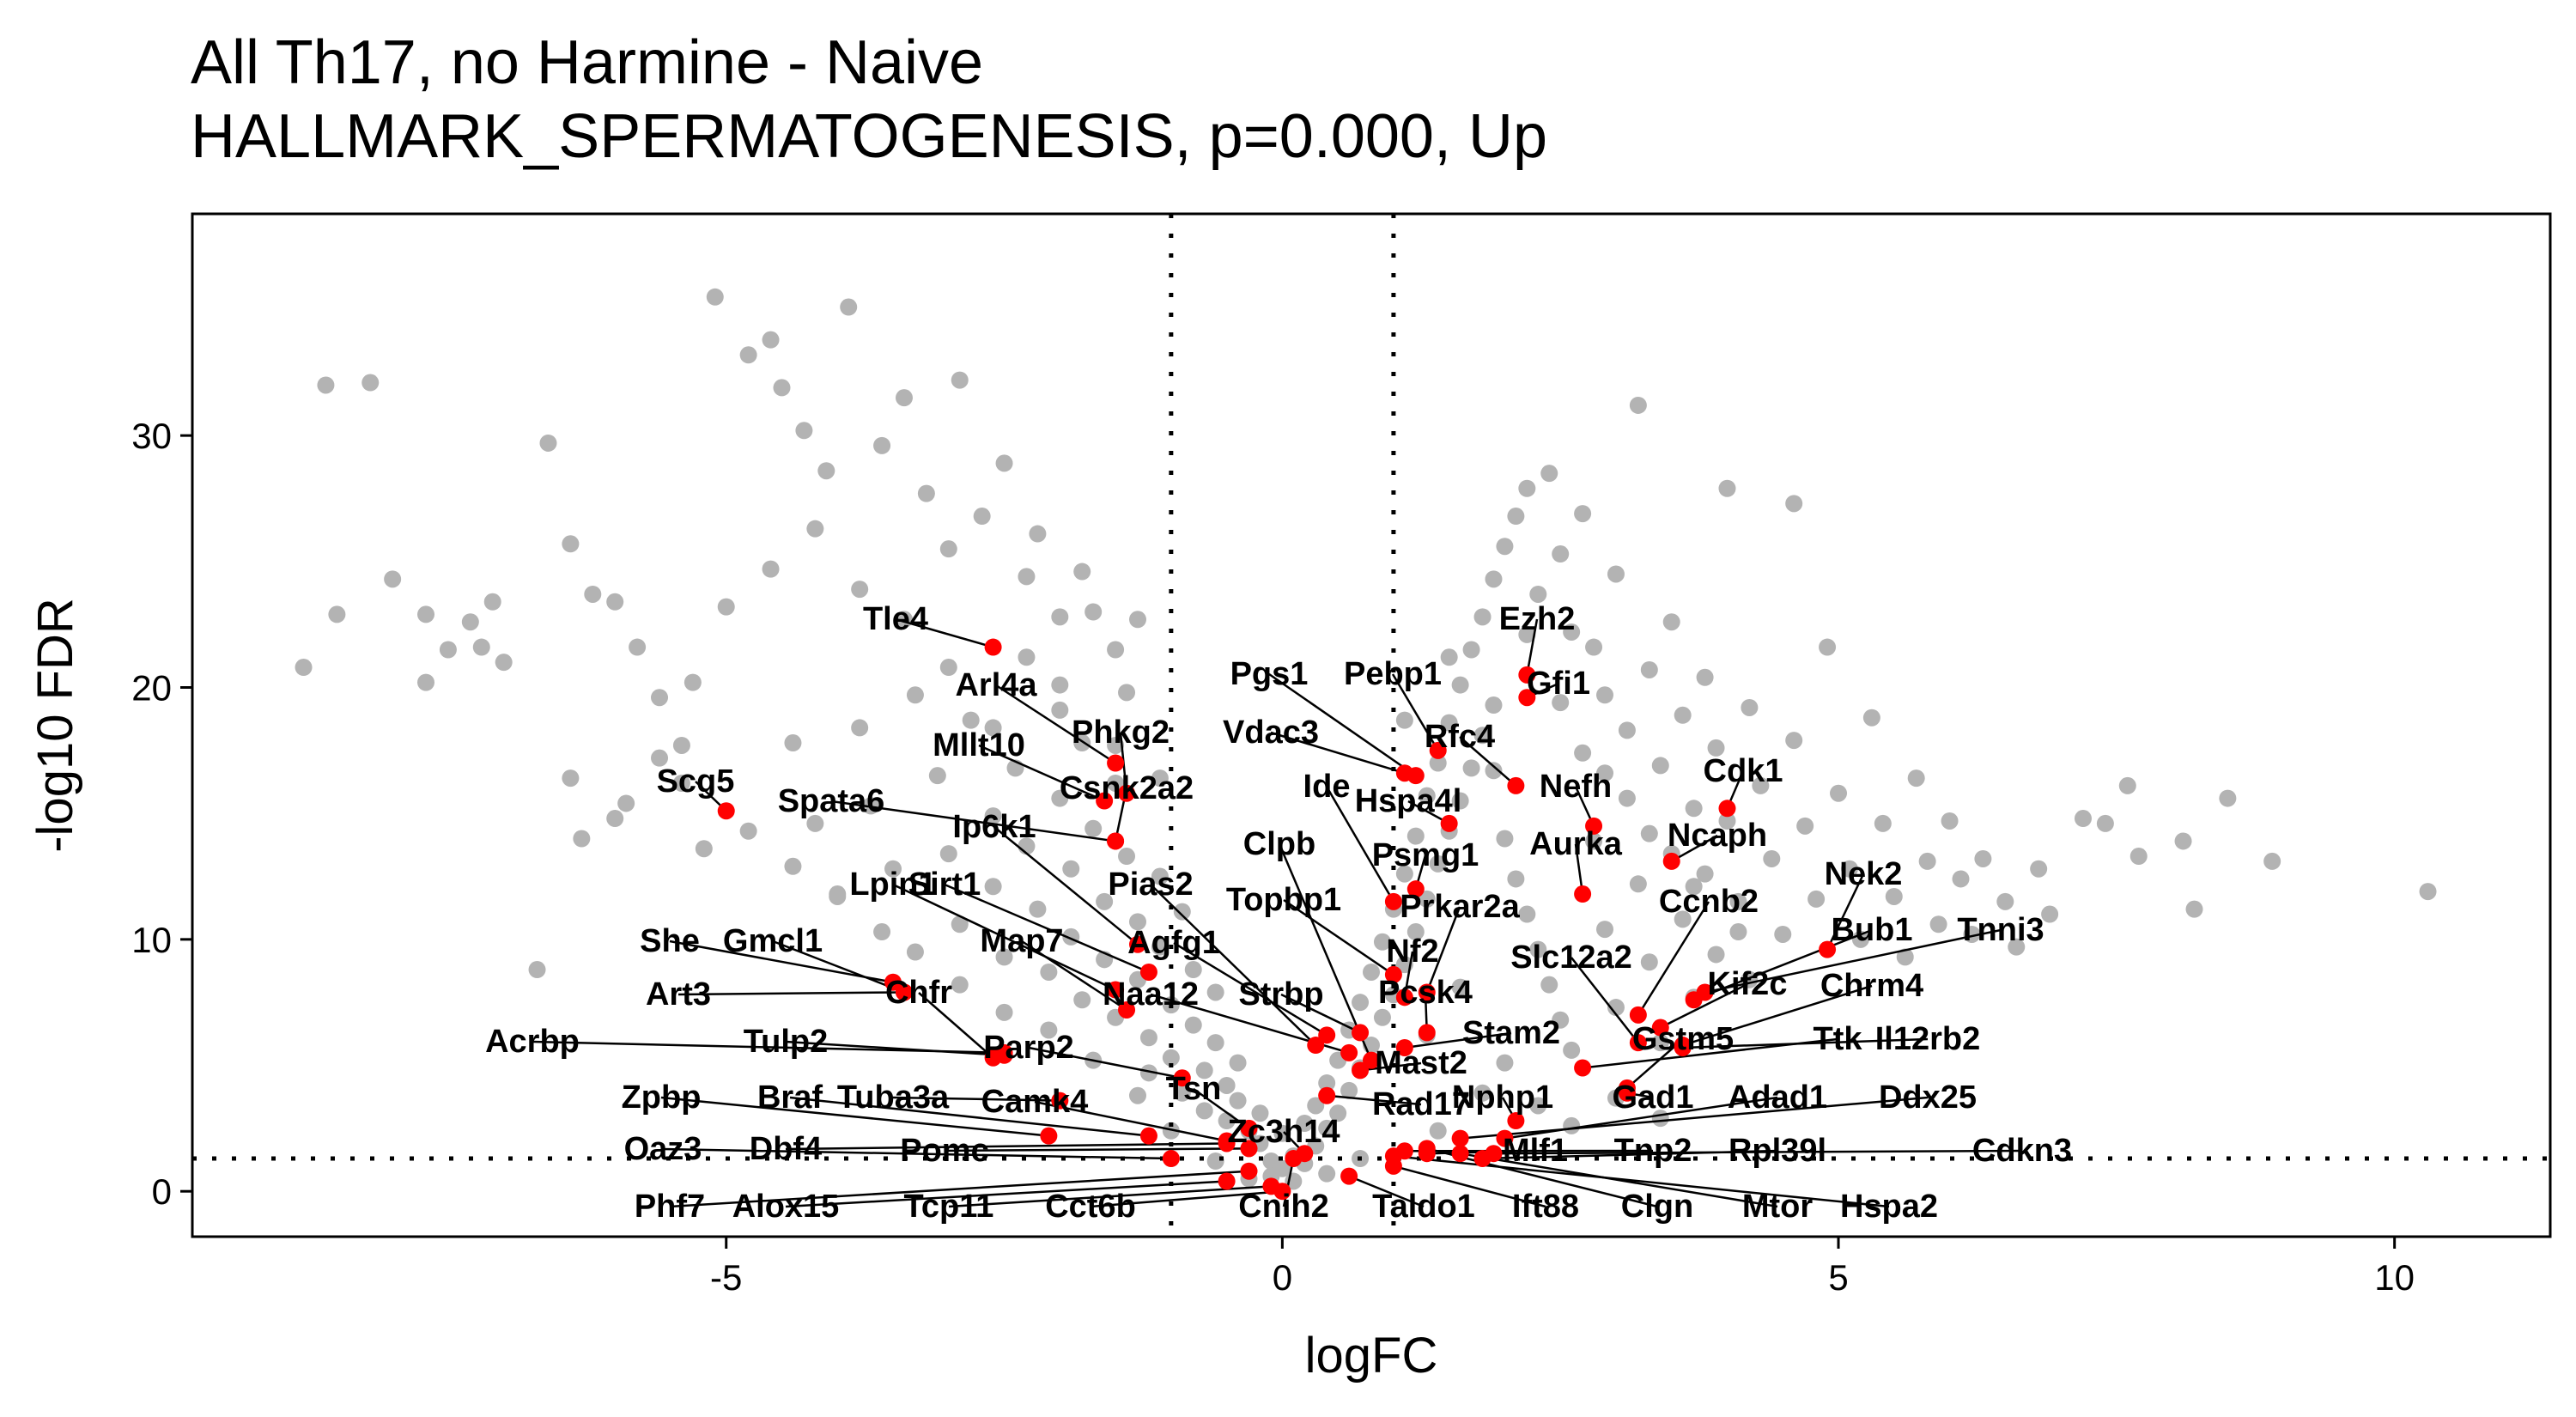  What do you see at coordinates (1090, 1207) in the screenshot?
I see `gene-label: Cct6b` at bounding box center [1090, 1207].